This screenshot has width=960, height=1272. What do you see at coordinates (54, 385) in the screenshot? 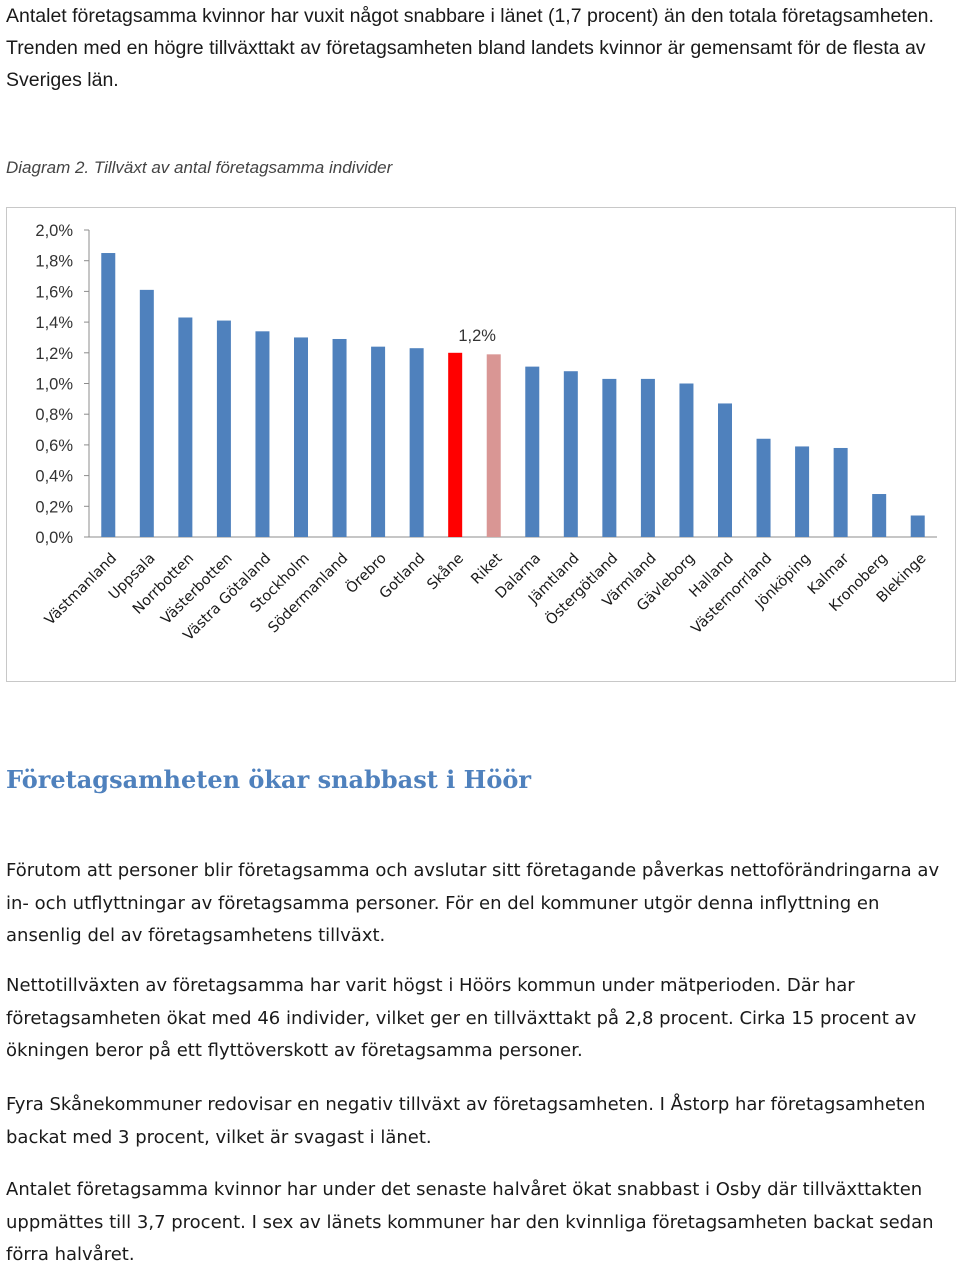
I see `y-tick-label: 1,0%` at bounding box center [54, 385].